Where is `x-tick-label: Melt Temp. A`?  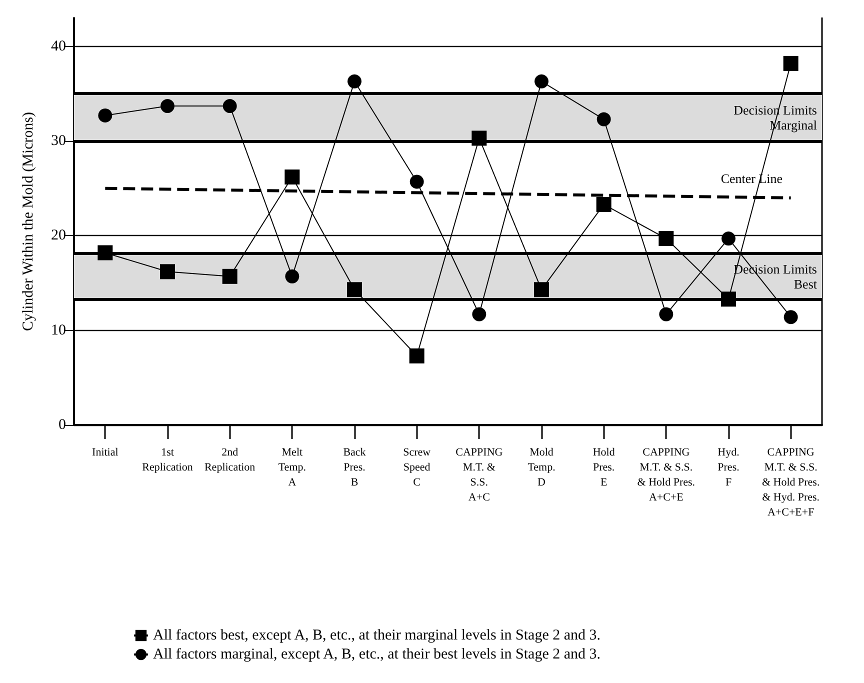 x-tick-label: Melt Temp. A is located at coordinates (292, 467).